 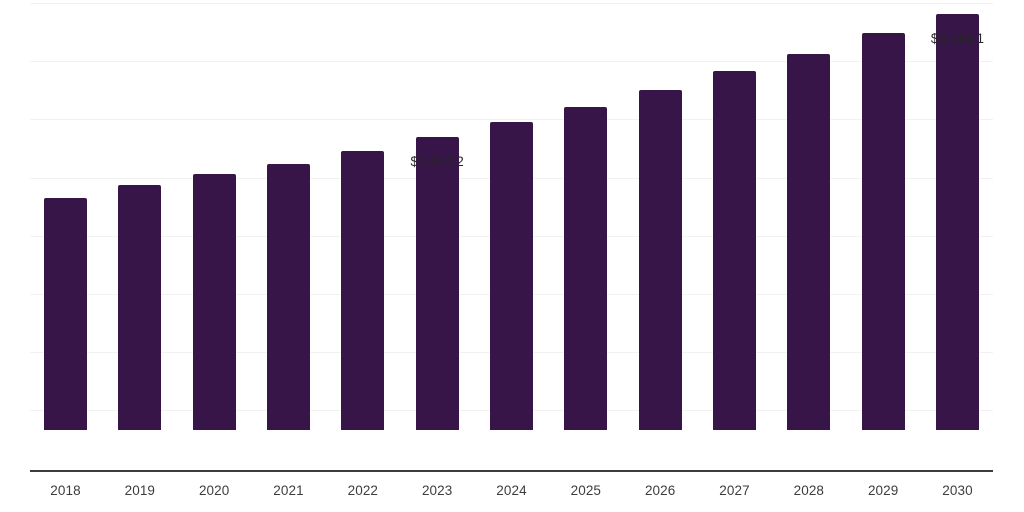 I want to click on bar-2030, so click(x=957, y=222).